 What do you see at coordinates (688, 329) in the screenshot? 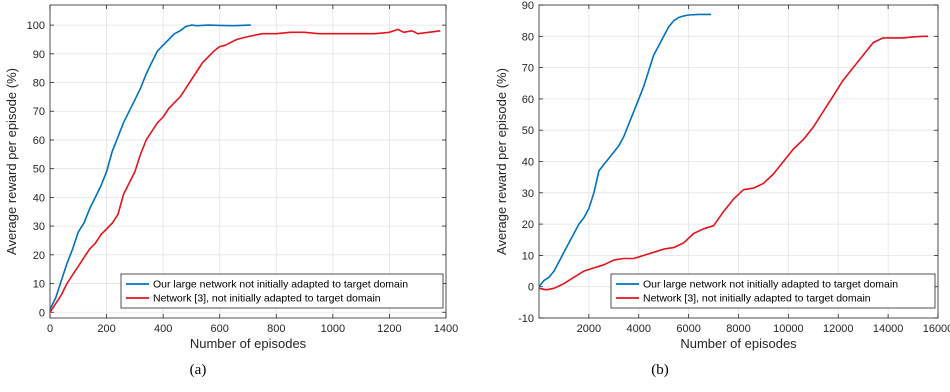
I see `x-tick-label: 6000` at bounding box center [688, 329].